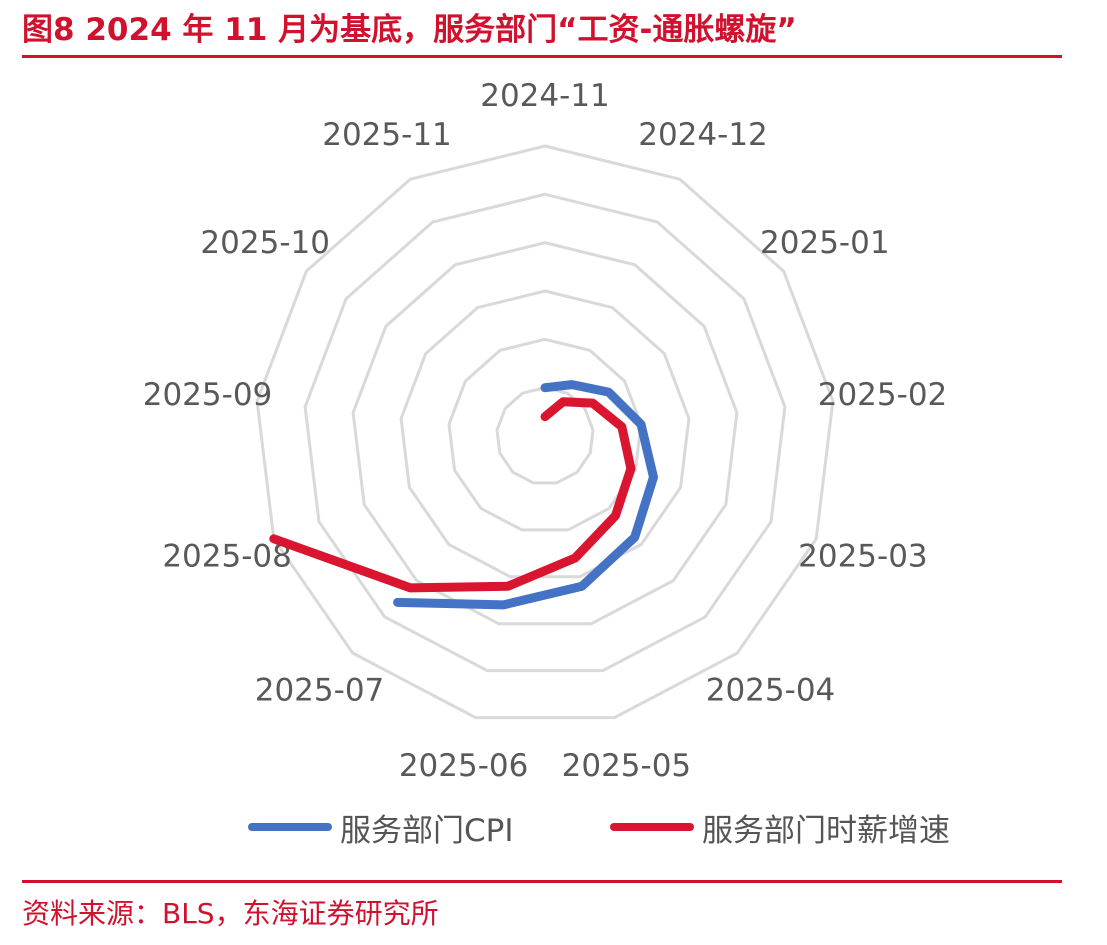  What do you see at coordinates (627, 766) in the screenshot?
I see `category-label: 2025-05` at bounding box center [627, 766].